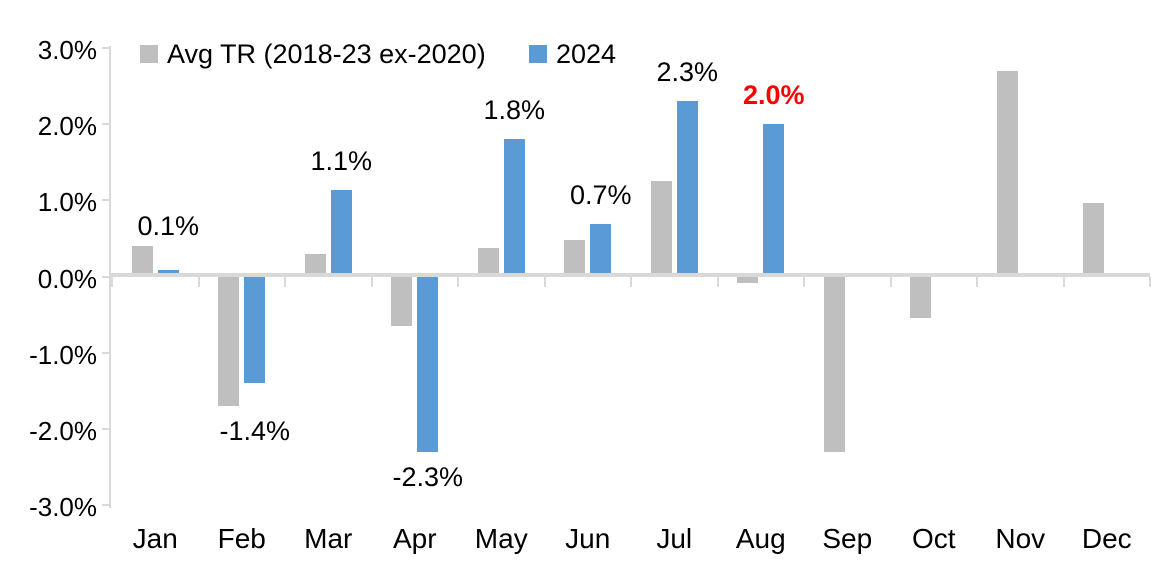 Image resolution: width=1152 pixels, height=570 pixels. What do you see at coordinates (168, 226) in the screenshot?
I see `data-label-jan: 0.1%` at bounding box center [168, 226].